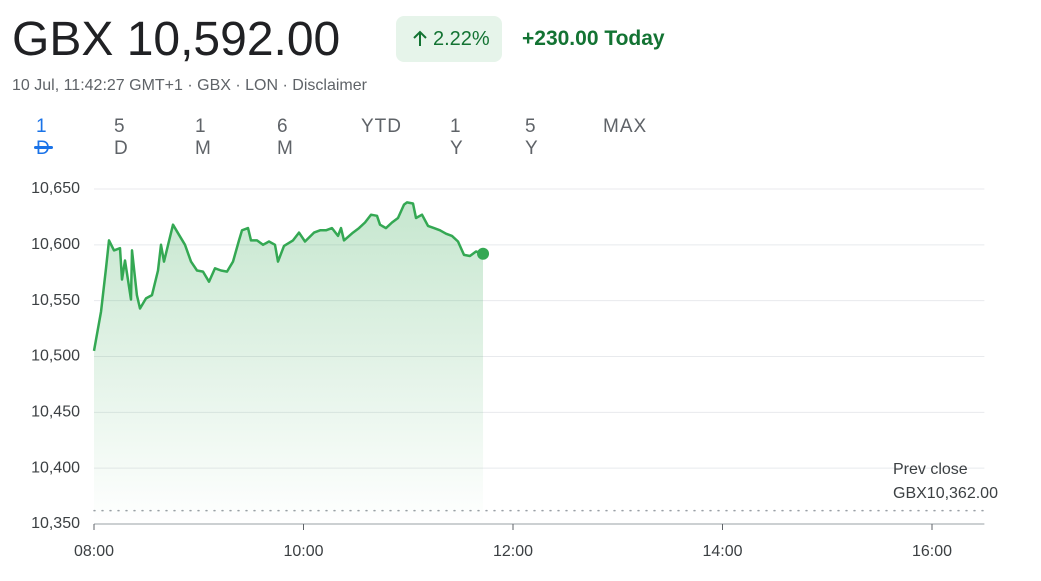 The image size is (1041, 581). I want to click on range-tab: 1 Y, so click(457, 137).